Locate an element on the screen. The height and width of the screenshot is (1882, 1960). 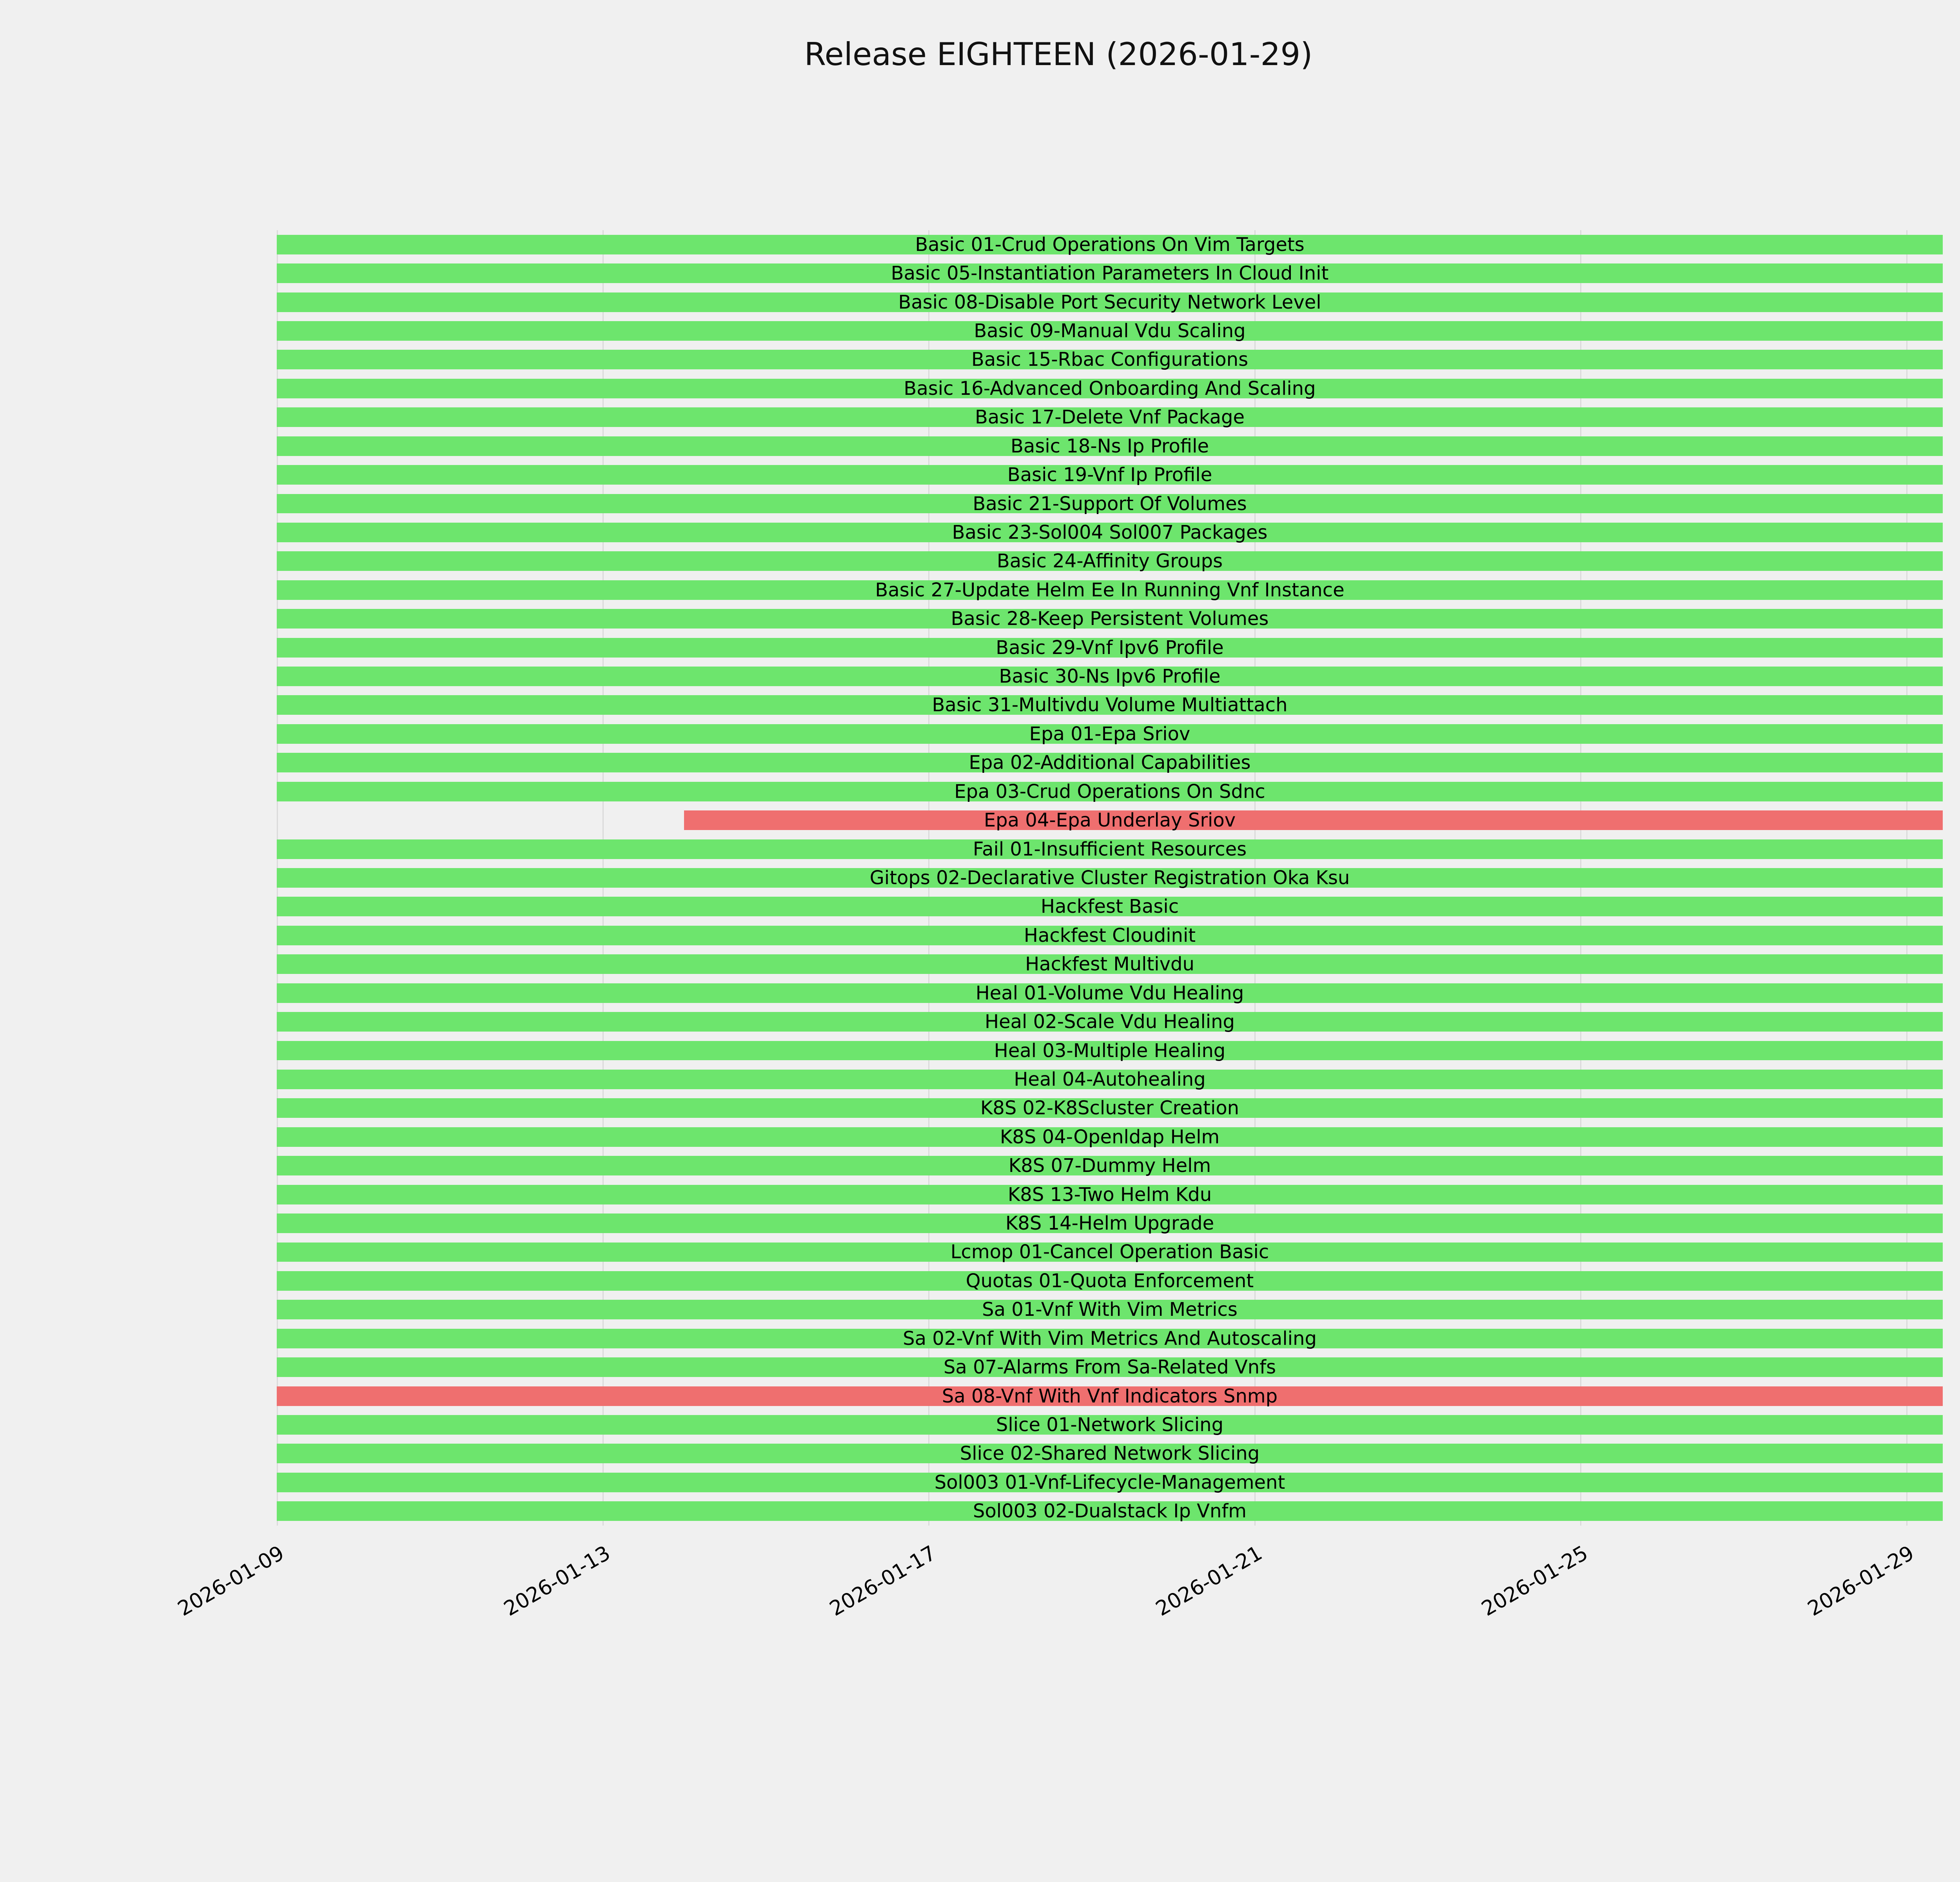
task-row: Basic 21-Support Of Volumes is located at coordinates (1109, 503).